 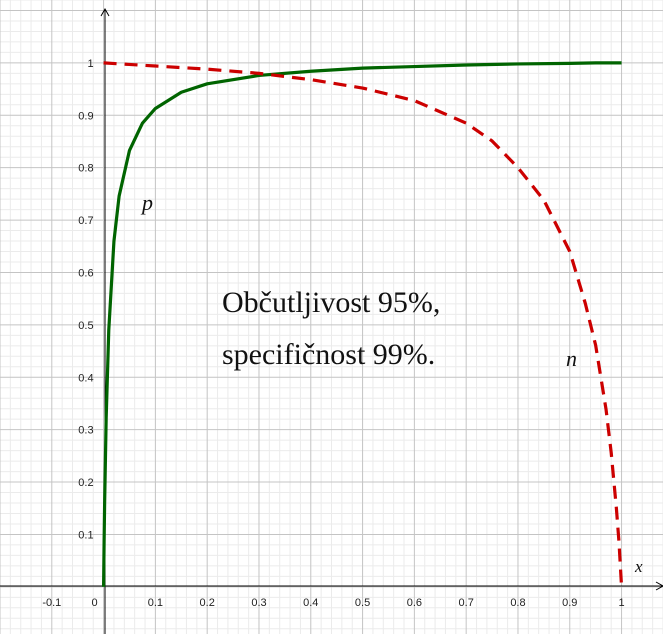 I want to click on x-axis-label: x, so click(x=638, y=566).